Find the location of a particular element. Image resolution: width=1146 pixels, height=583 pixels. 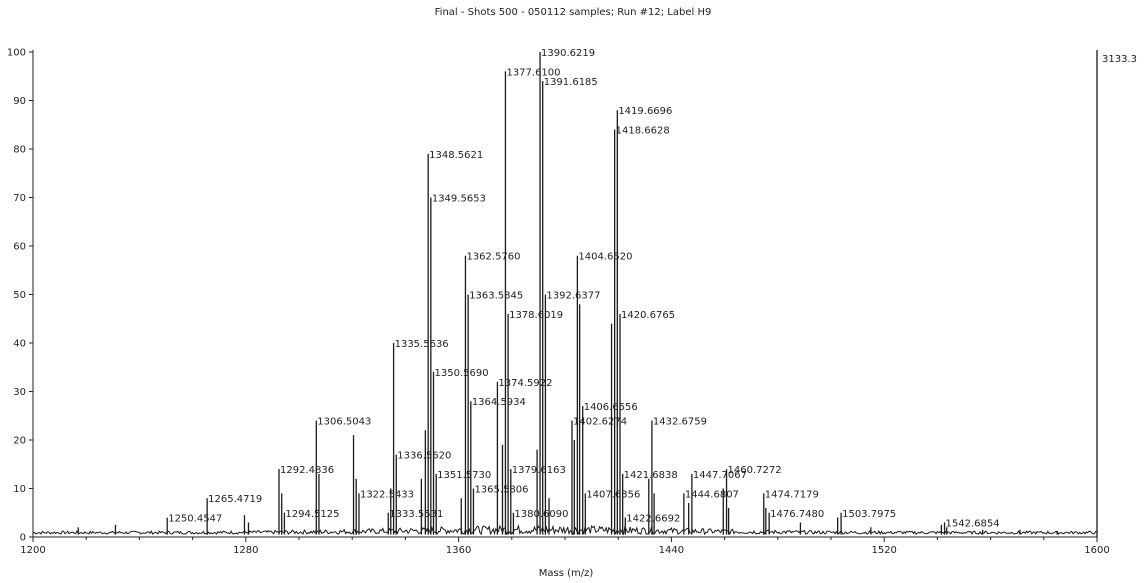

peak-label: 1404.6520 is located at coordinates (605, 257).